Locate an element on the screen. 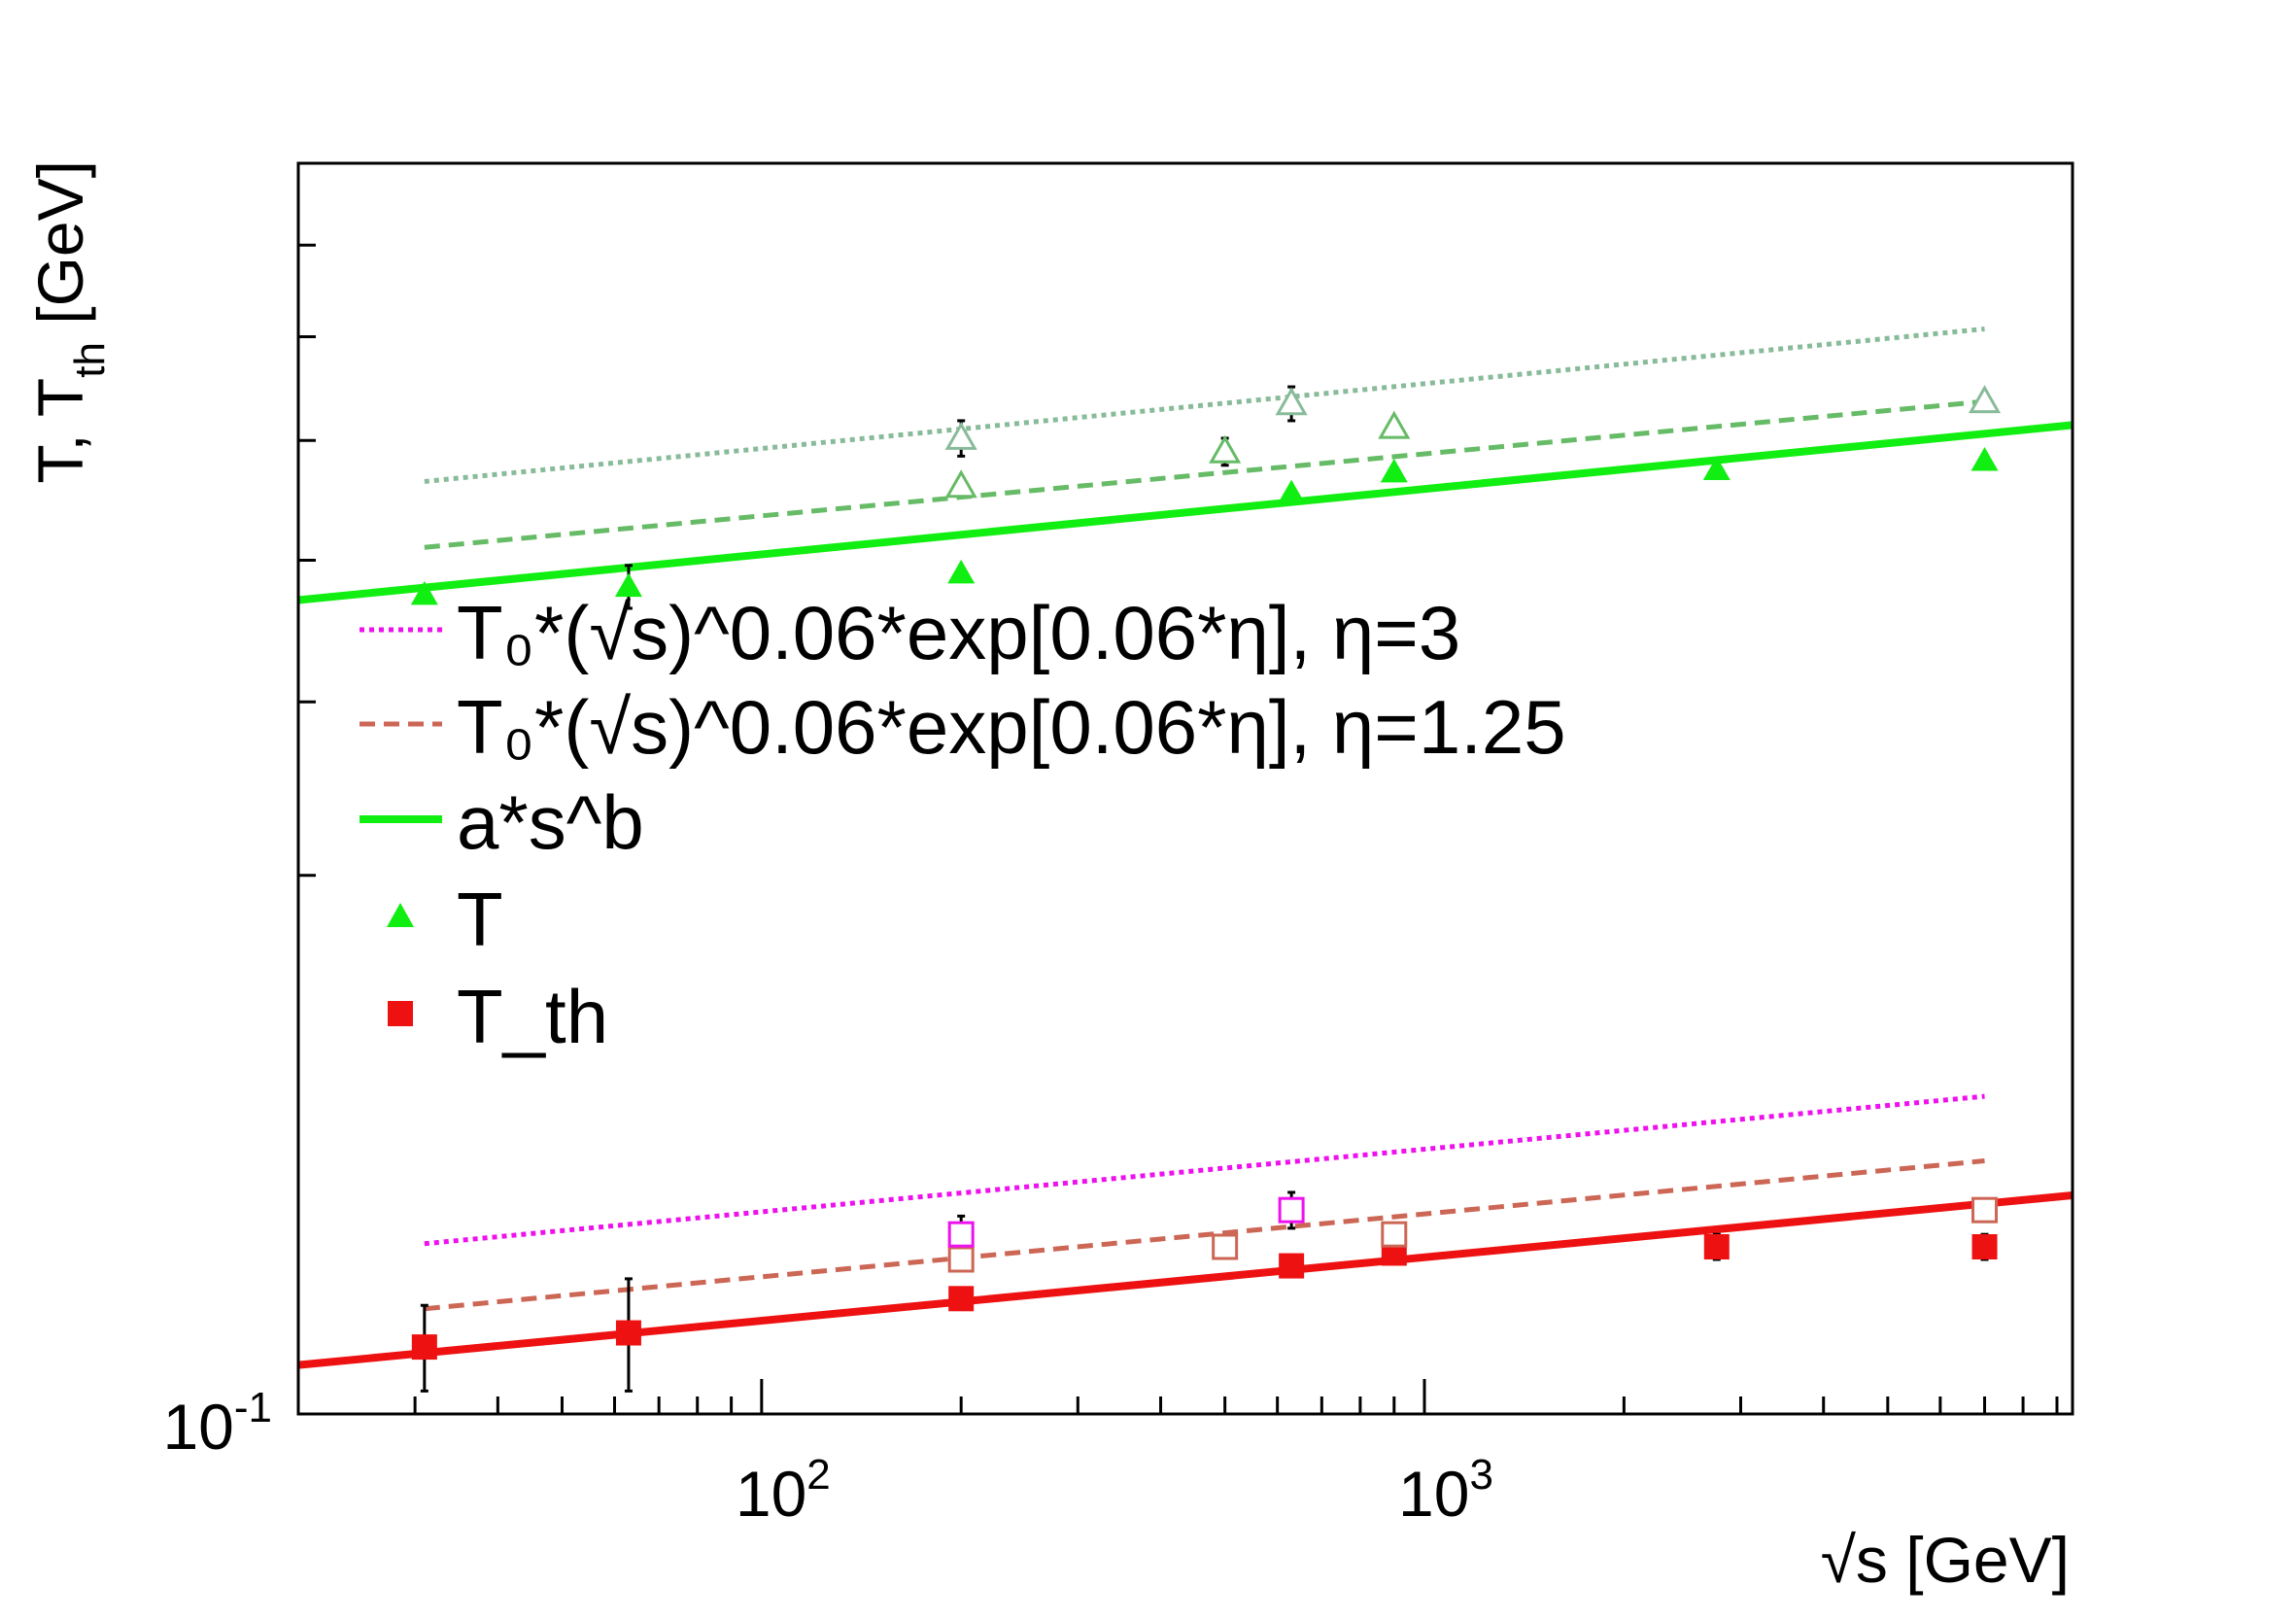 The height and width of the screenshot is (1620, 2296). x-axis-label: √s [GeV] is located at coordinates (1946, 1560).